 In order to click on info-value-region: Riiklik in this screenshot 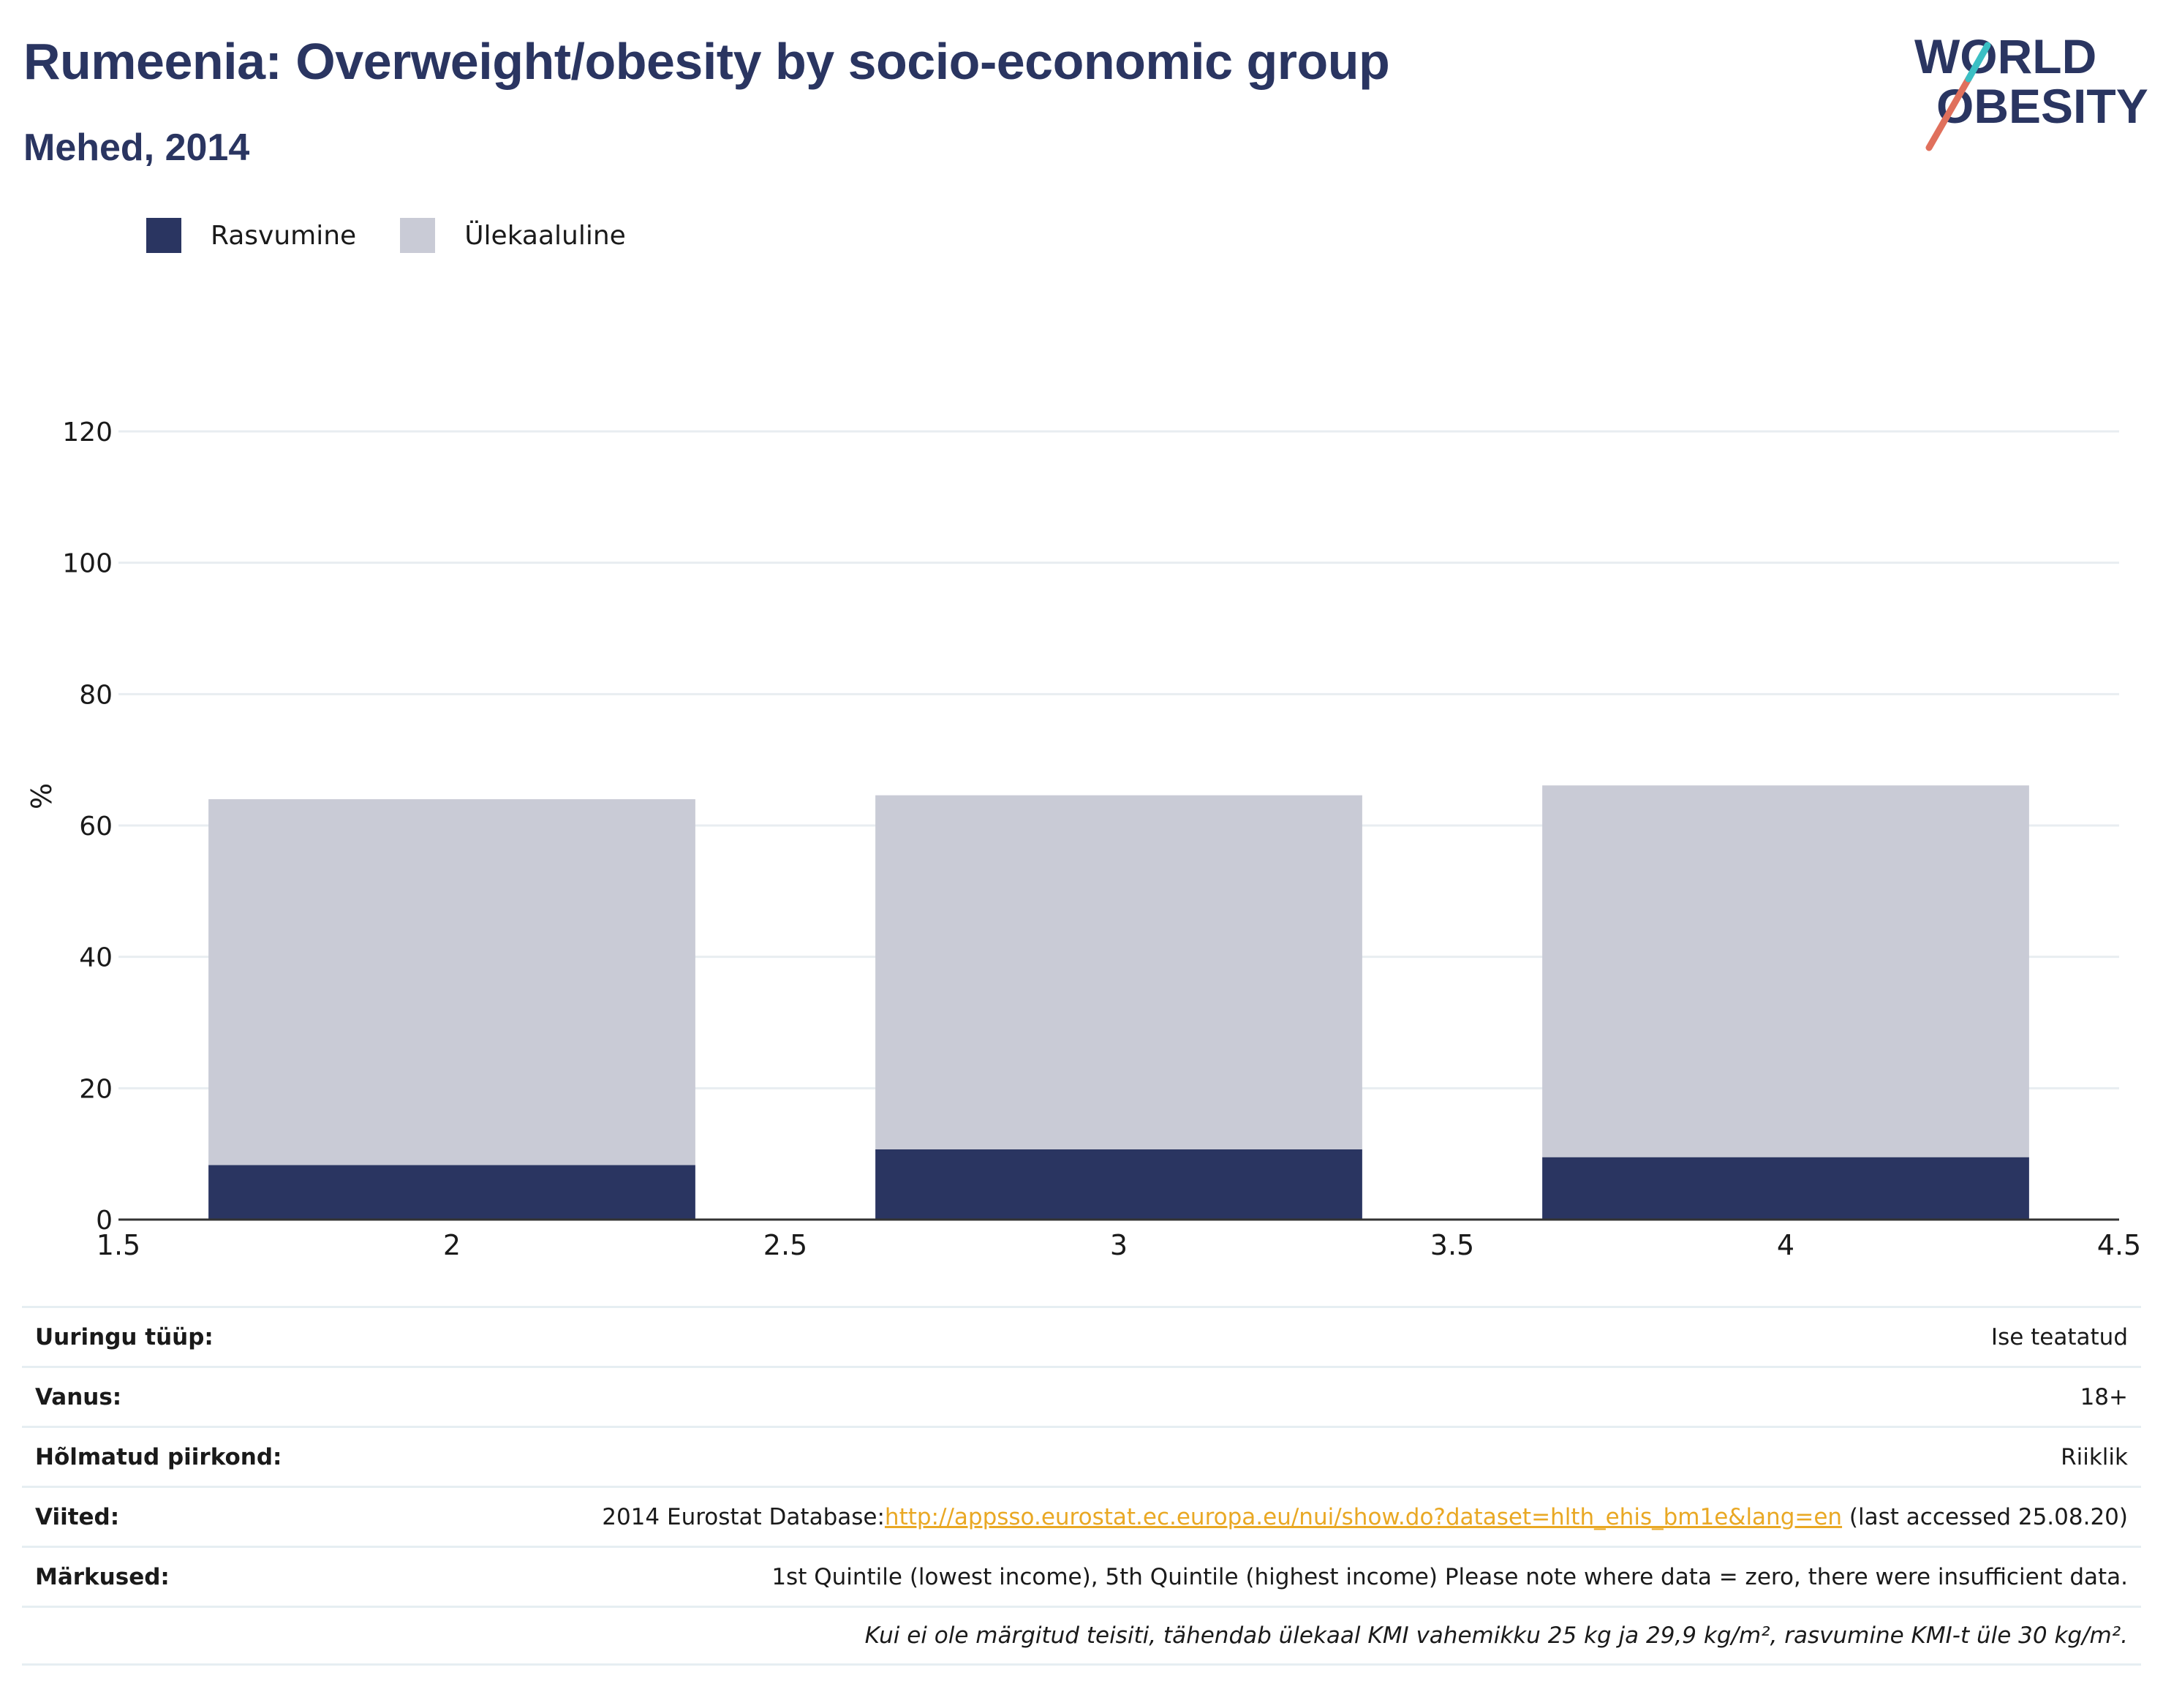, I will do `click(2095, 1456)`.